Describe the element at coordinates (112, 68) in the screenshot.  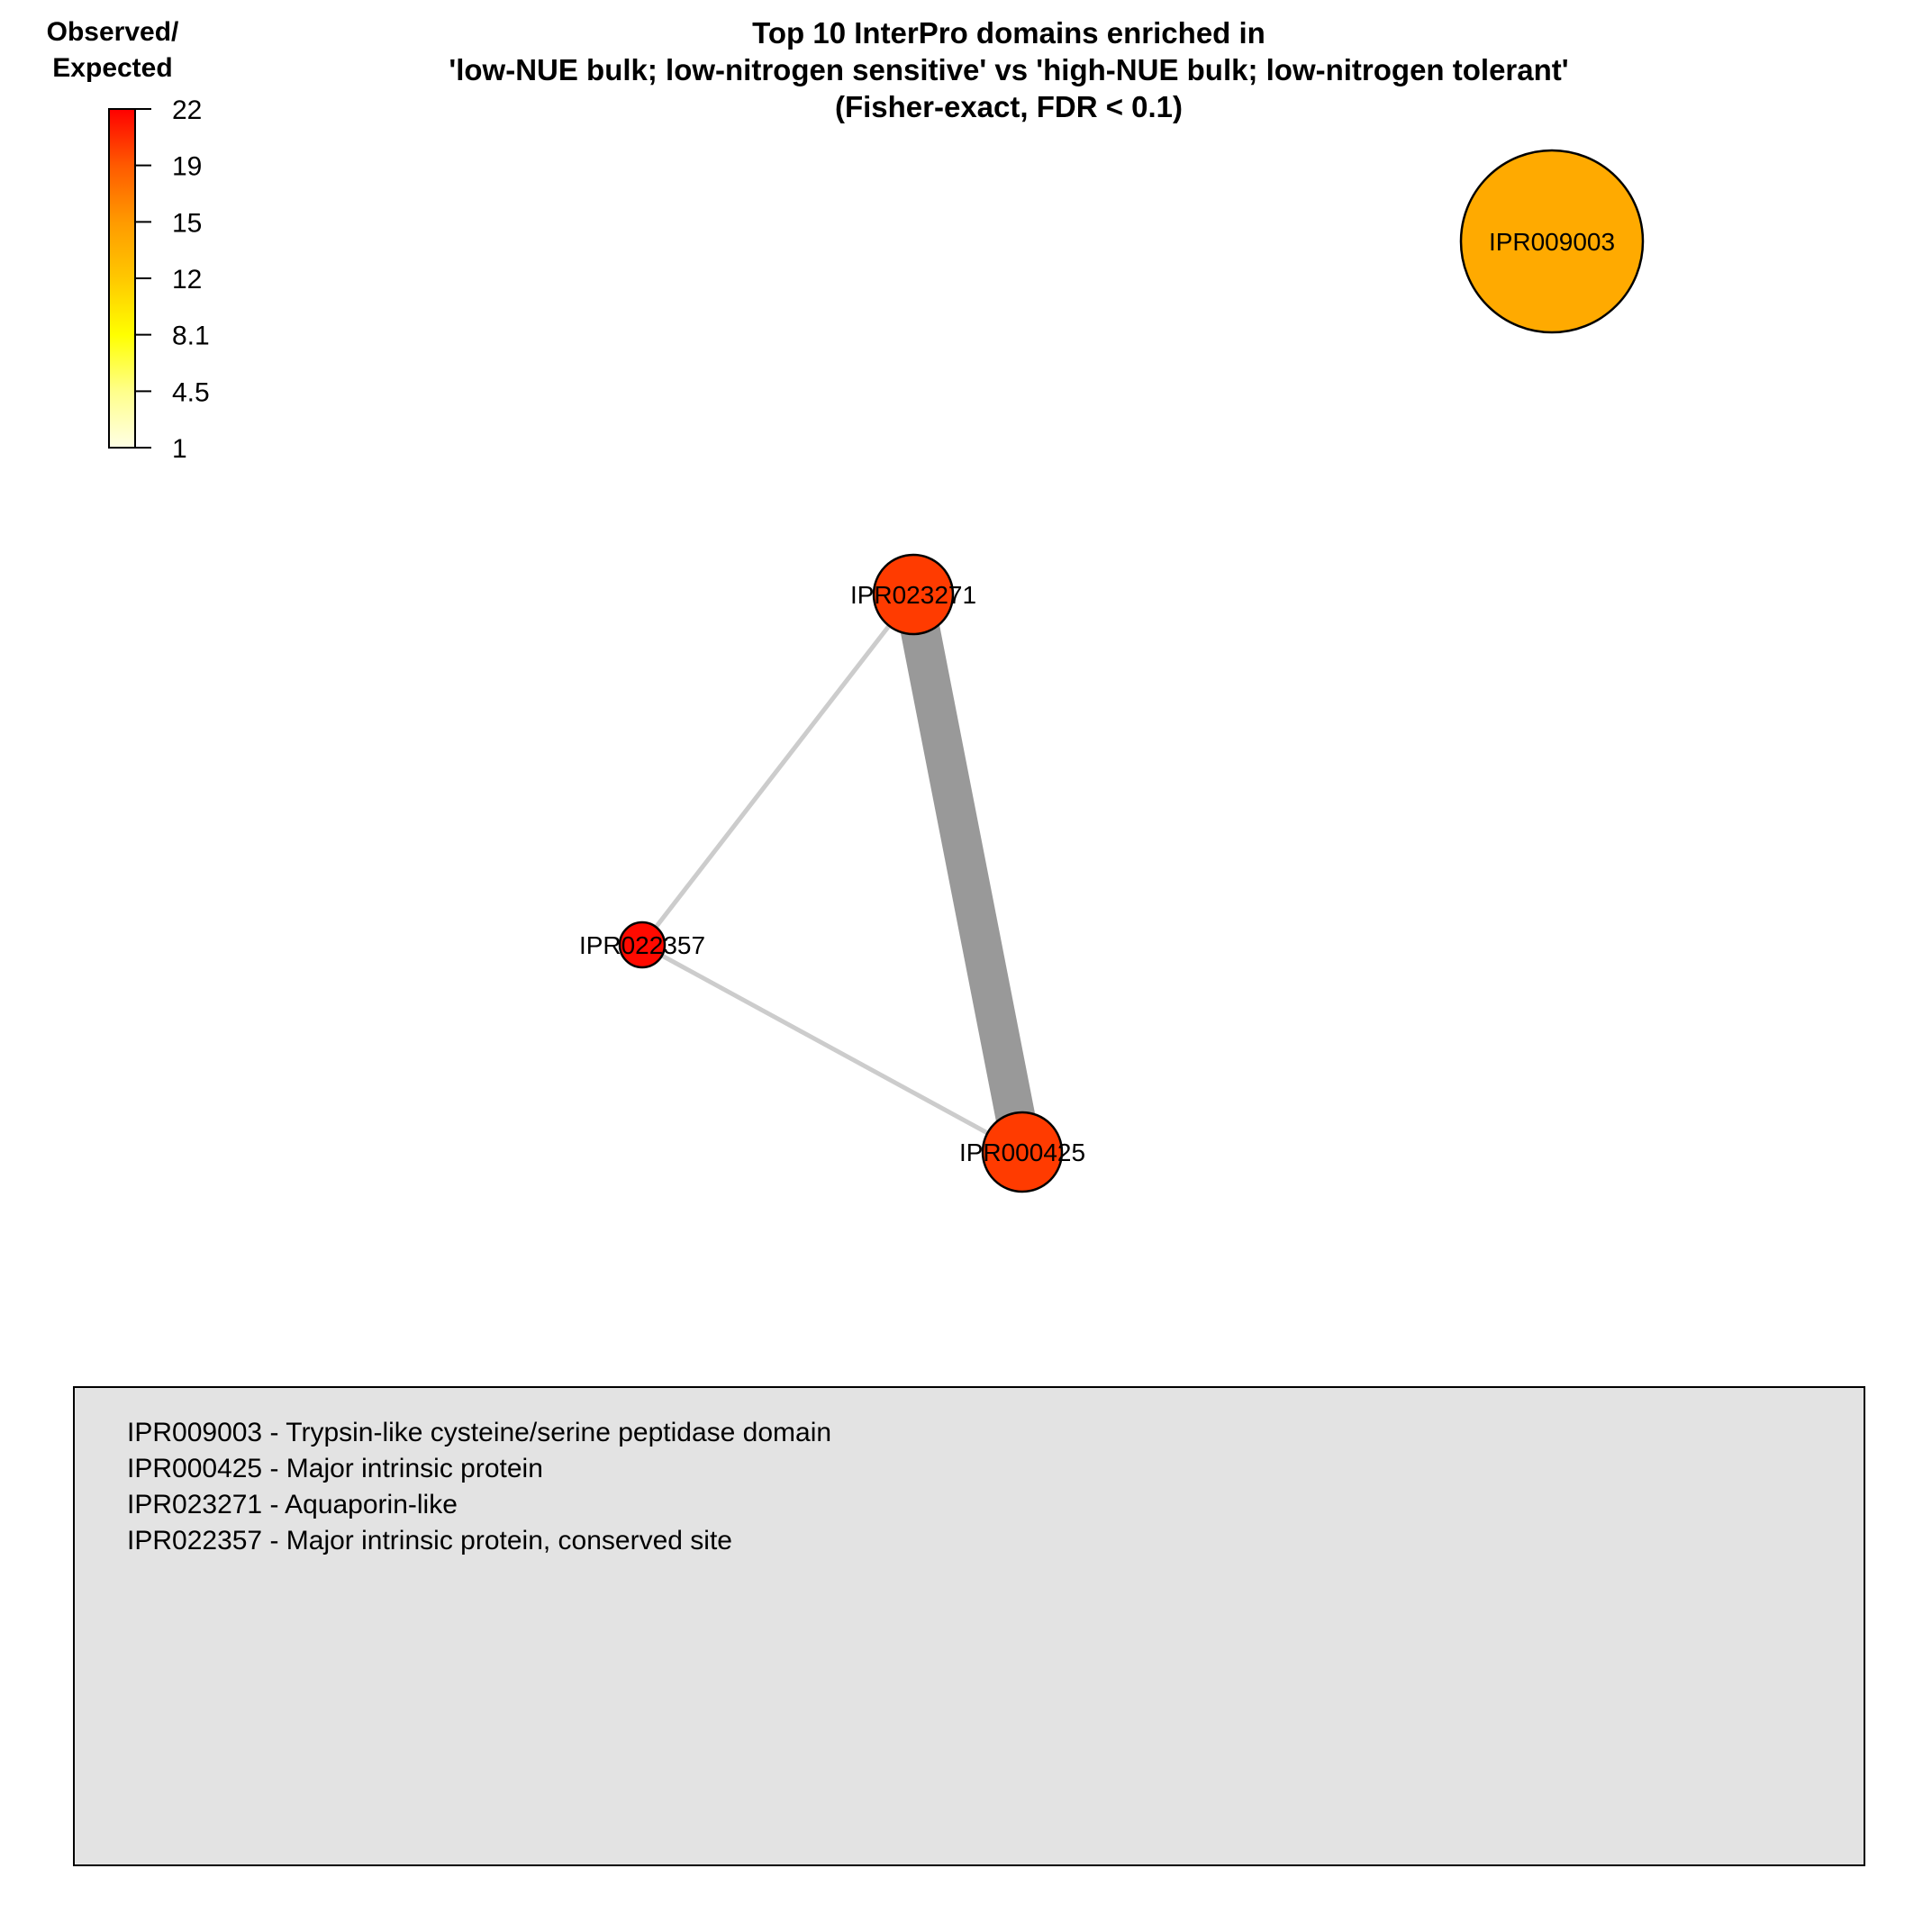
I see `color-scale-title-line-2: Expected` at that location.